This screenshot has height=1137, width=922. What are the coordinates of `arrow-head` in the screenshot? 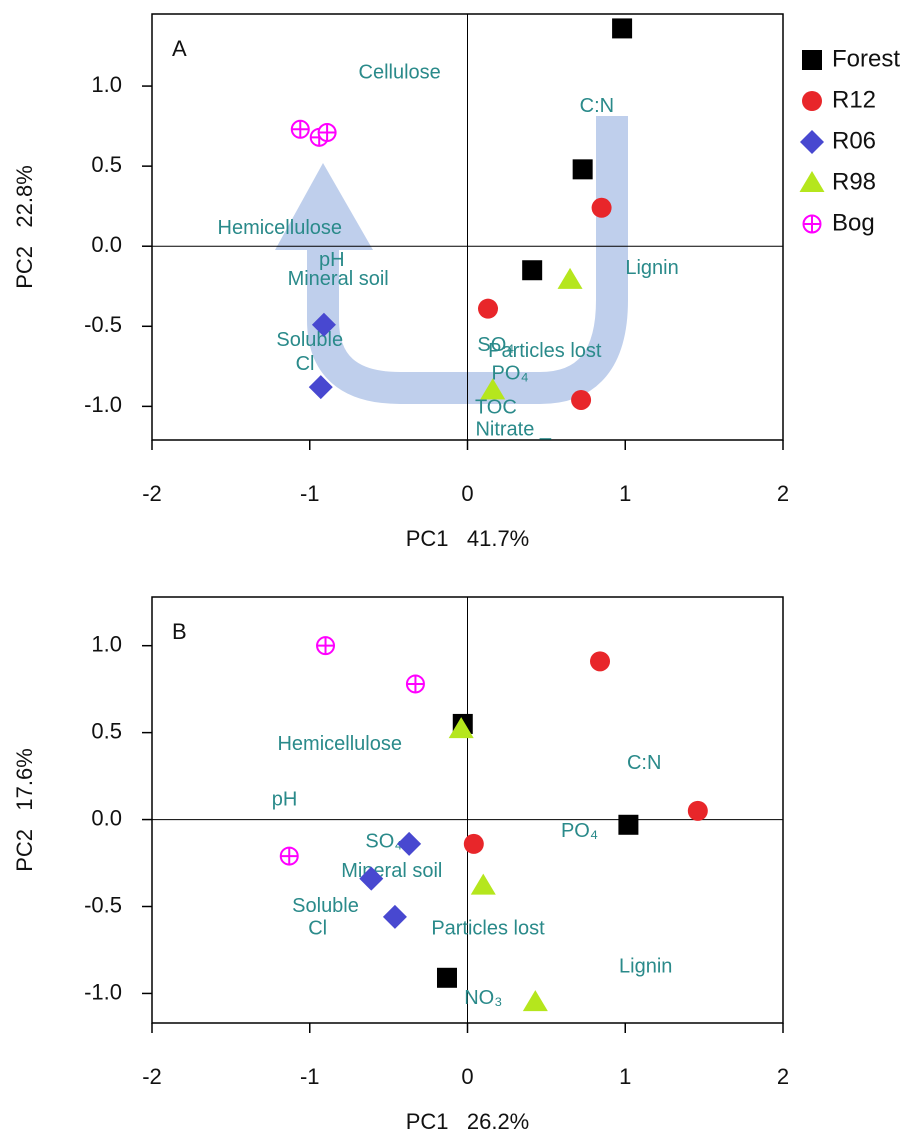 It's located at (324, 206).